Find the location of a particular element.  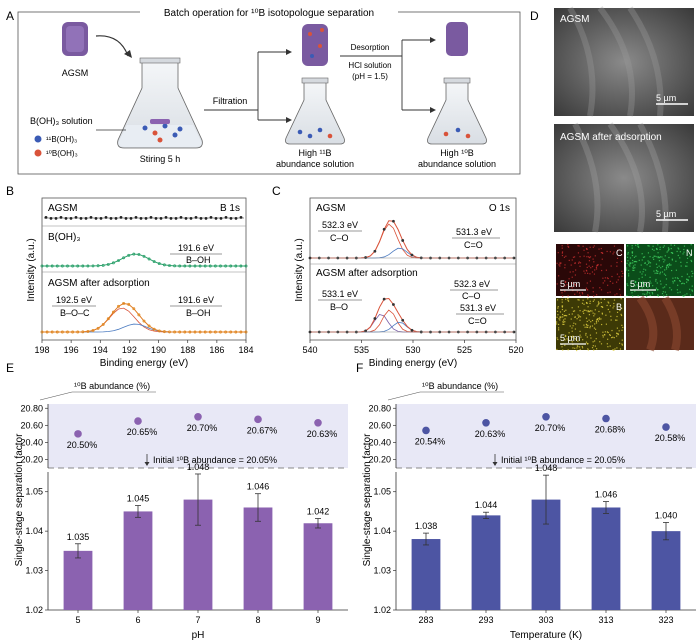

c-r1-bond2: C=O is located at coordinates (473, 245).